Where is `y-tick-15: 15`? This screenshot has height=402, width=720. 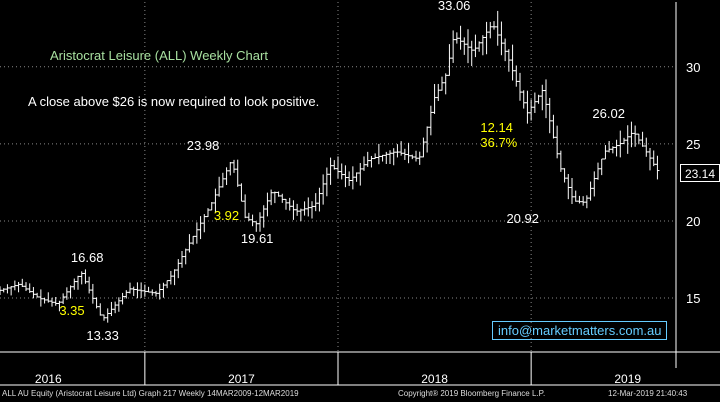
y-tick-15: 15 is located at coordinates (693, 298).